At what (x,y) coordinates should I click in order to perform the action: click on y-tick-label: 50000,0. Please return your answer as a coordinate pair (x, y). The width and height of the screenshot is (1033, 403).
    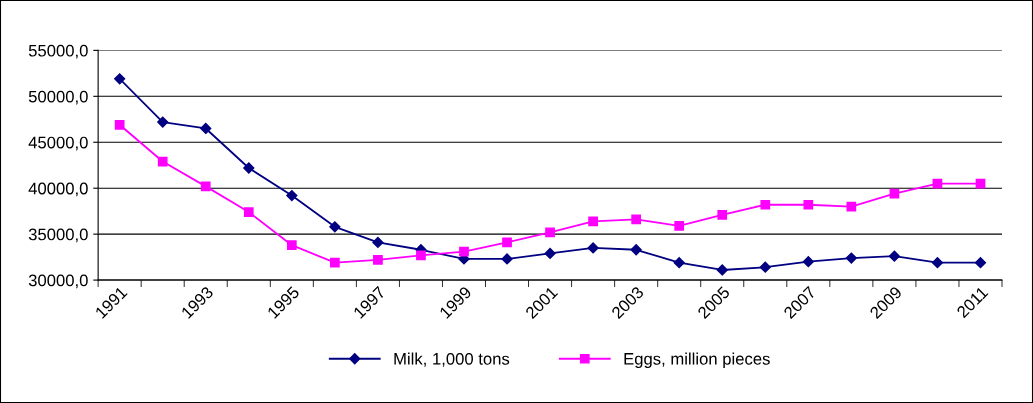
    Looking at the image, I should click on (58, 97).